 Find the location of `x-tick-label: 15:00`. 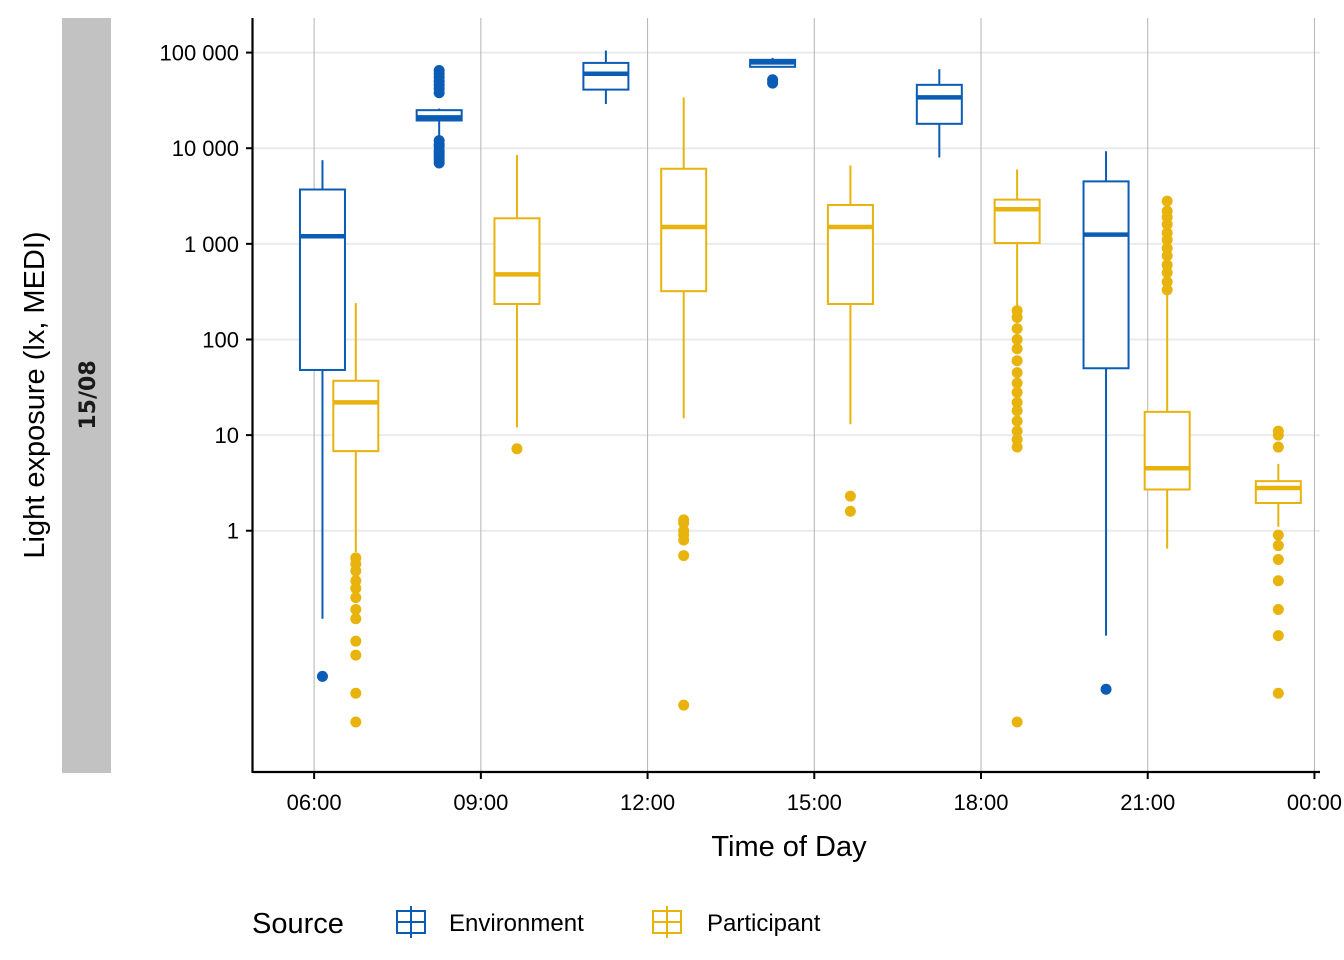

x-tick-label: 15:00 is located at coordinates (814, 802).